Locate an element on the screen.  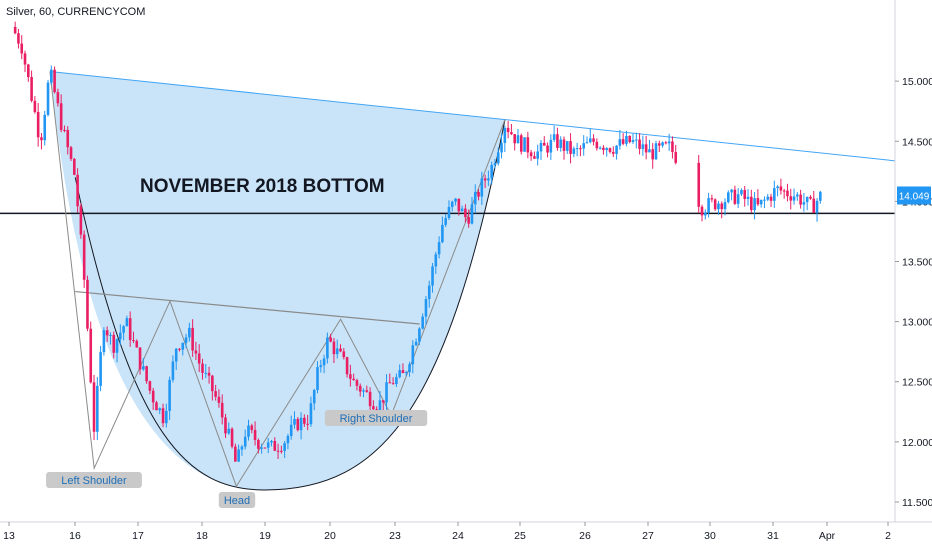
right-shoulder-label-bg is located at coordinates (376, 418).